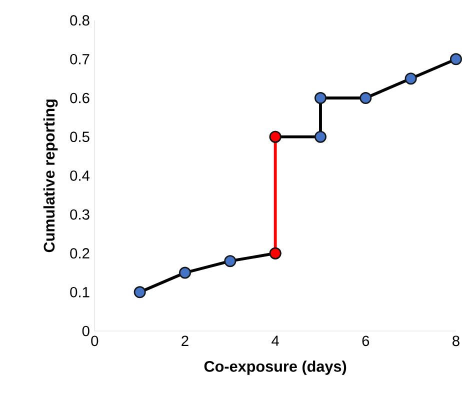 This screenshot has height=411, width=462. What do you see at coordinates (456, 341) in the screenshot?
I see `x-tick-label: 8` at bounding box center [456, 341].